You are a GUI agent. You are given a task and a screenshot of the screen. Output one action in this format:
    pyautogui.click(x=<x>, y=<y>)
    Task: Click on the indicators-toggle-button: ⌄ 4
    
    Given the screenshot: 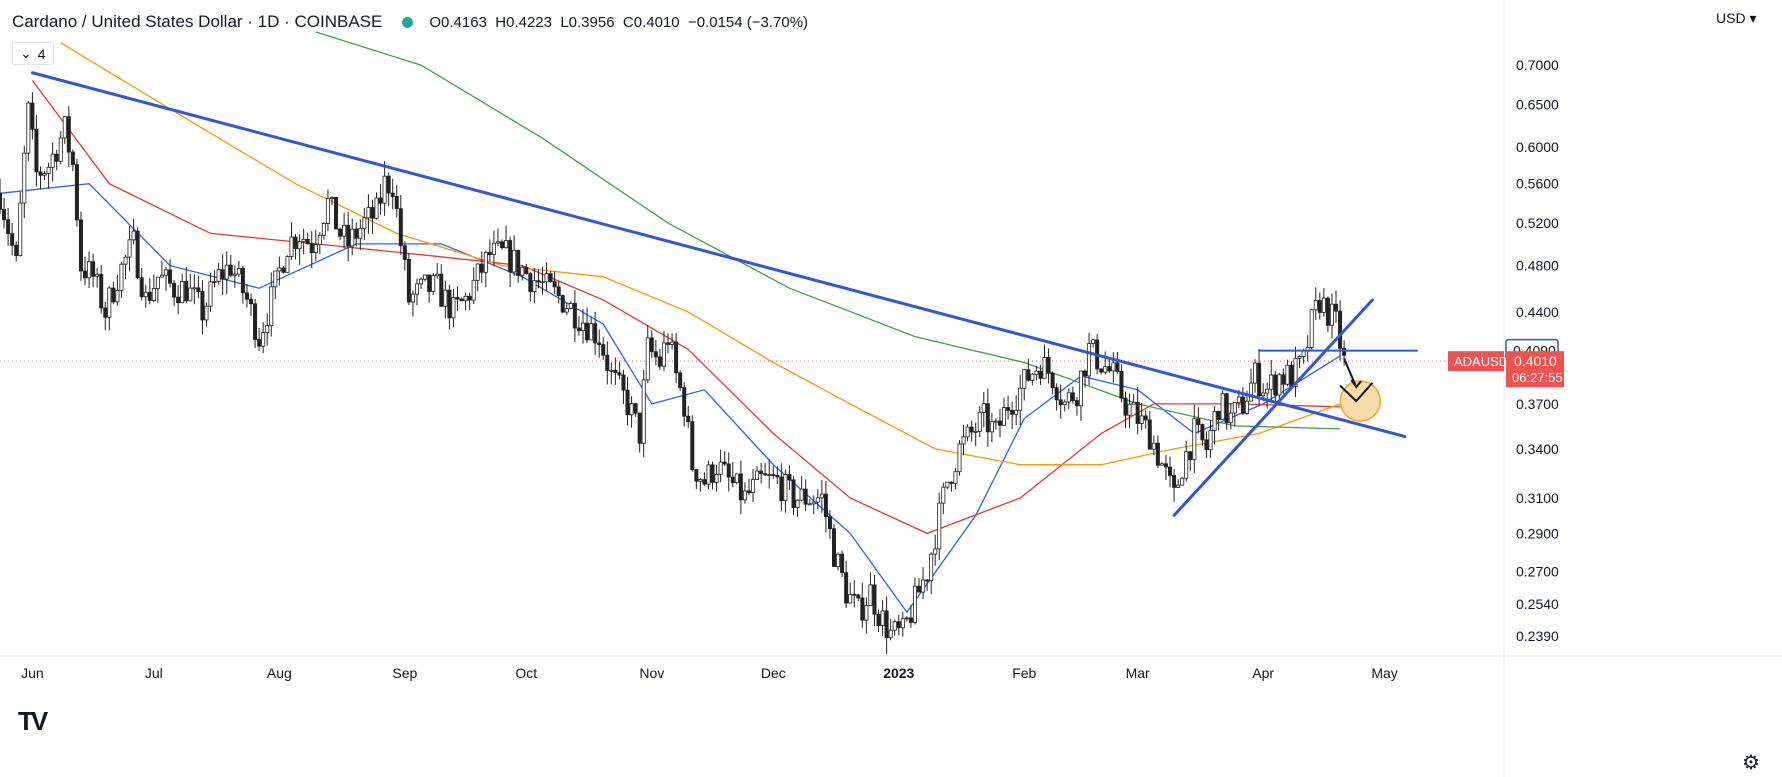 What is the action you would take?
    pyautogui.click(x=33, y=53)
    